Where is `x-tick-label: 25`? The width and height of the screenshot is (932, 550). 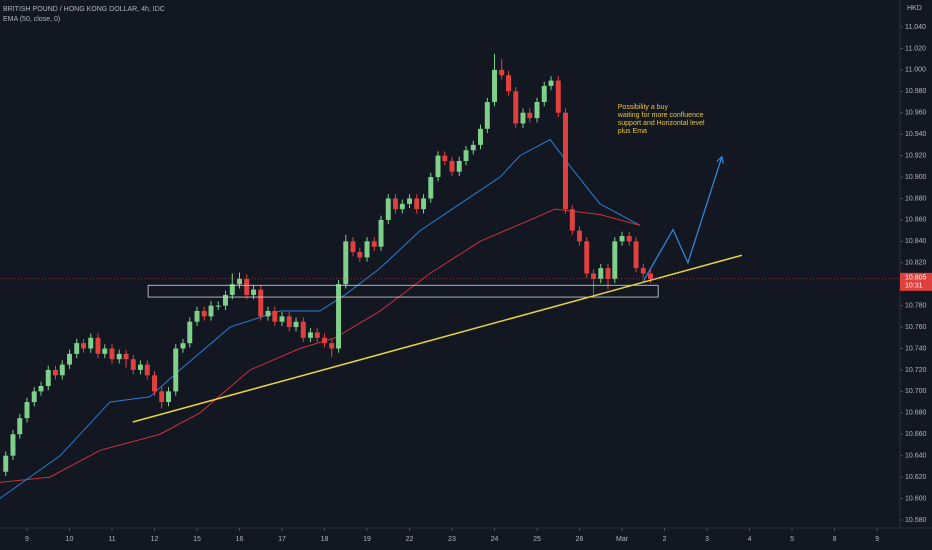 x-tick-label: 25 is located at coordinates (537, 539).